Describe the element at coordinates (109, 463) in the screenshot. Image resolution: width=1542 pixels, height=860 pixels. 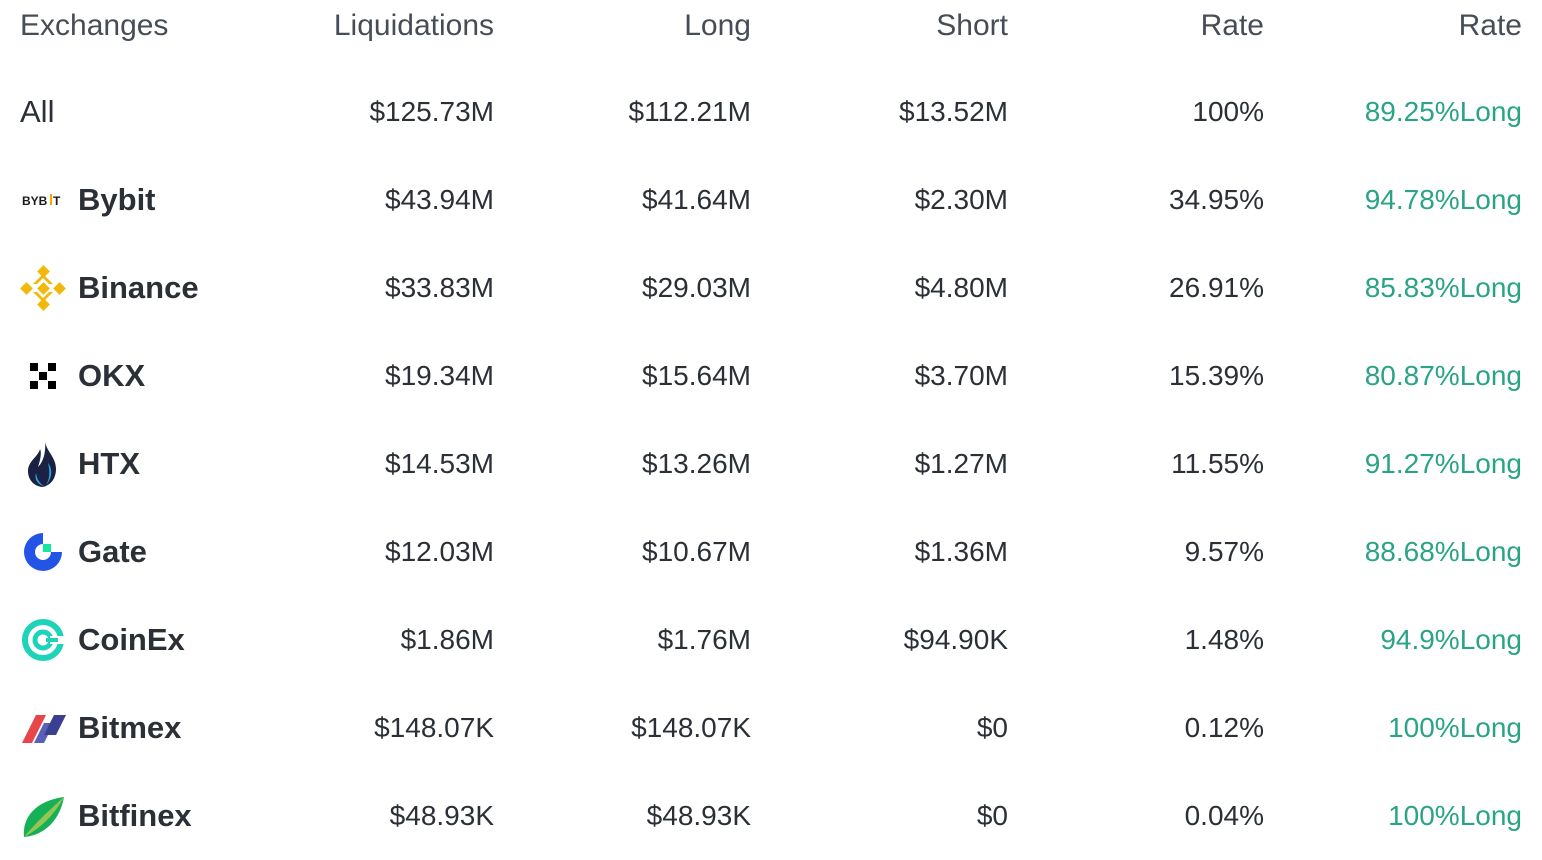
I see `exchange-name: HTX` at that location.